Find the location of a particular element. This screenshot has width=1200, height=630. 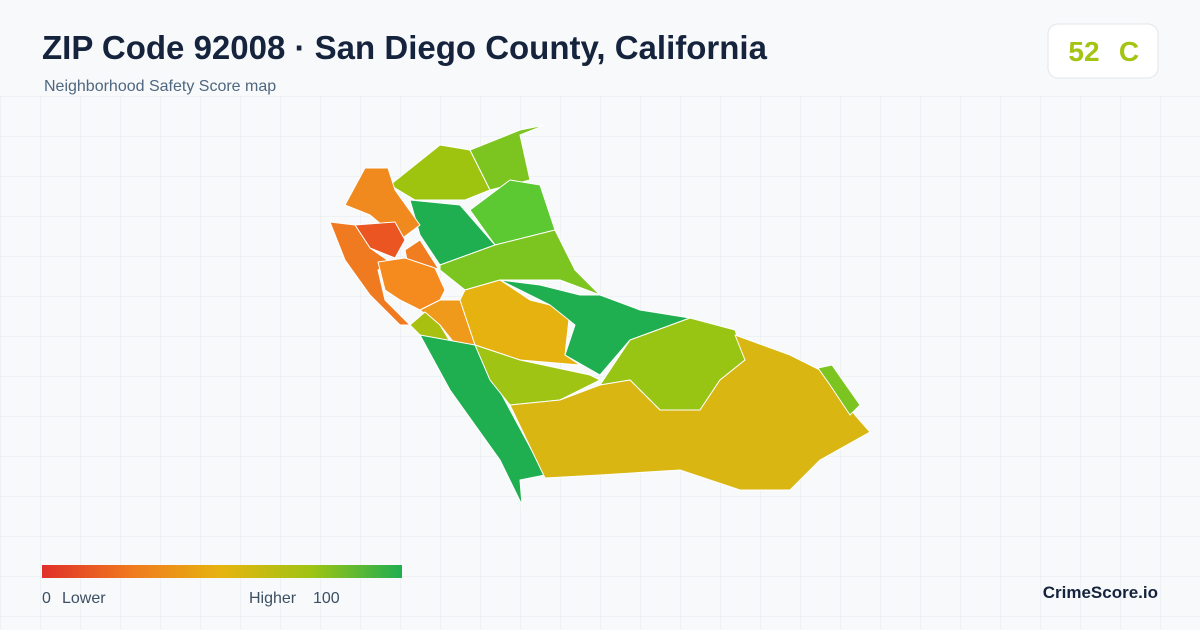

legend-max: 100 is located at coordinates (326, 598).